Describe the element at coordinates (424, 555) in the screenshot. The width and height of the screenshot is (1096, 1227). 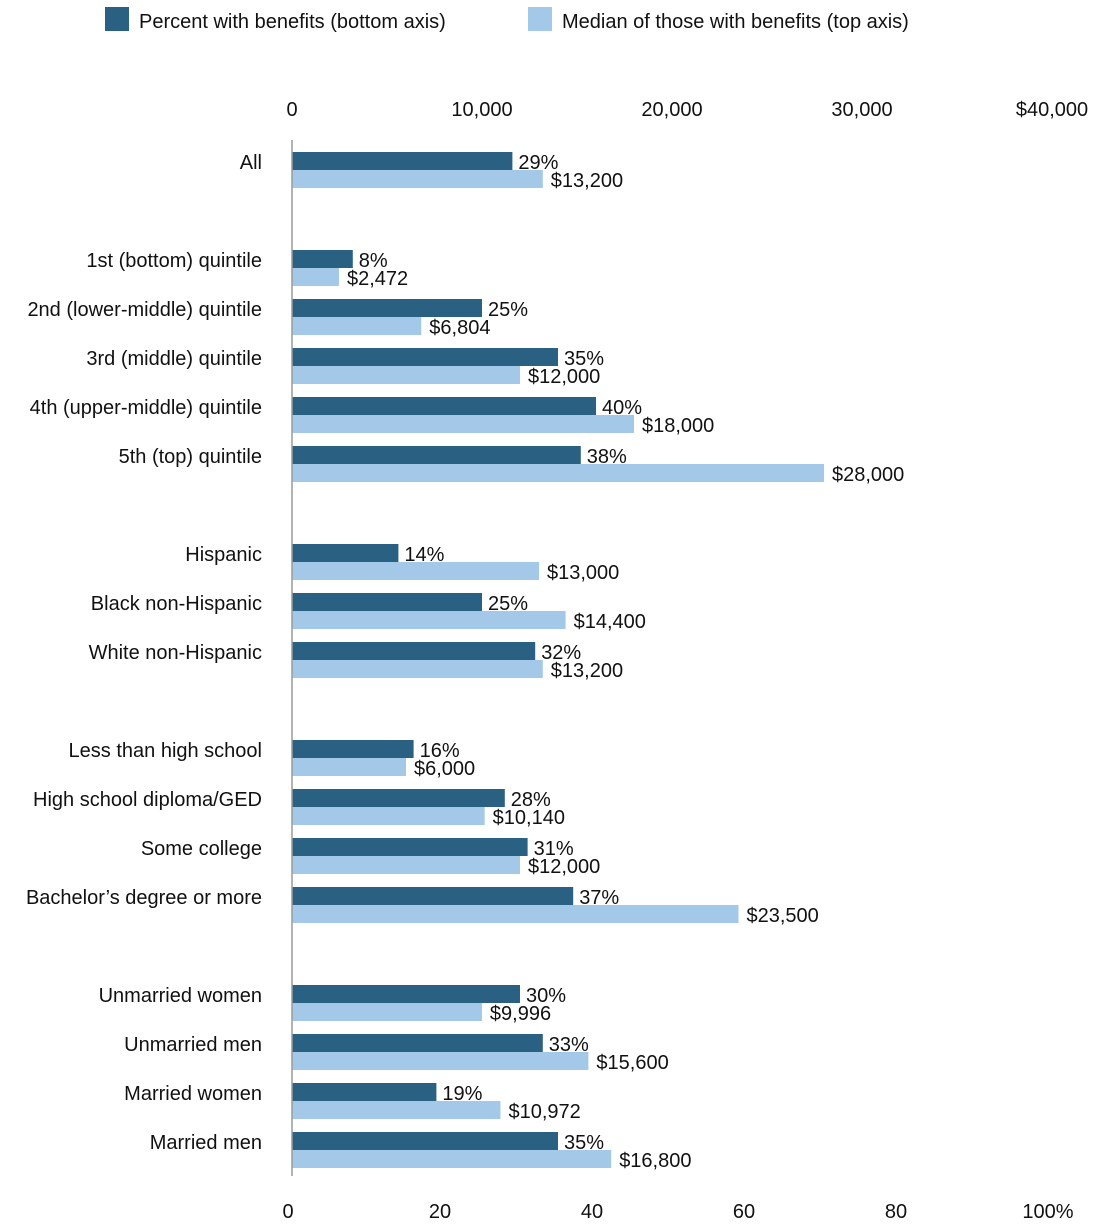
I see `data-label-percent: 14%` at that location.